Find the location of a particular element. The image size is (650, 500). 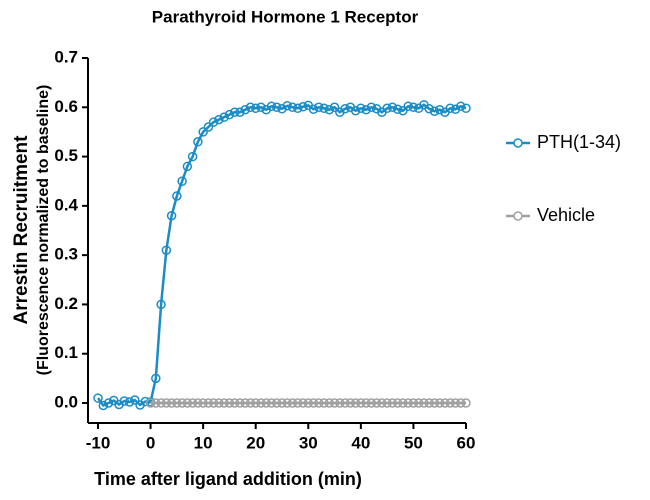

legend-label: PTH(1-34) is located at coordinates (579, 142).